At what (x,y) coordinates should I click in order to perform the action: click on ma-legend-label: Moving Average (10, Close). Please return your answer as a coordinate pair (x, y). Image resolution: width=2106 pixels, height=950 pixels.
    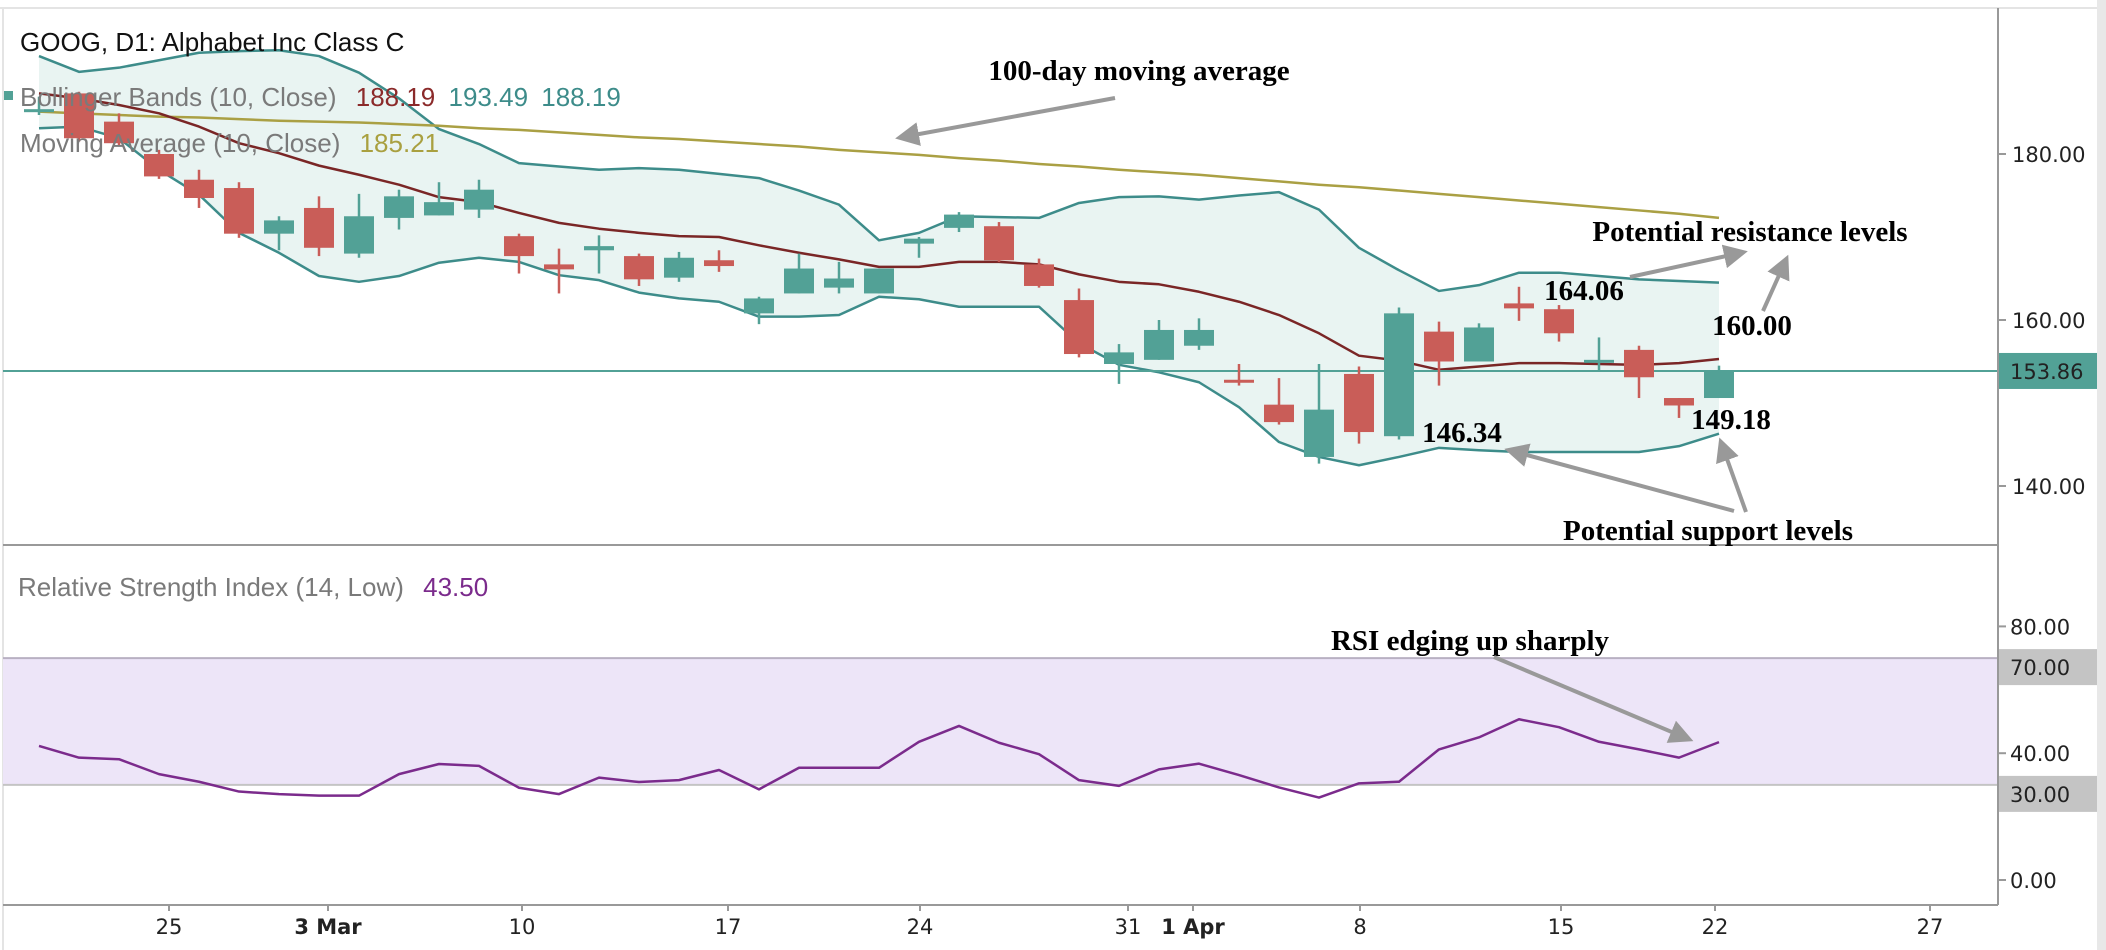
    Looking at the image, I should click on (180, 143).